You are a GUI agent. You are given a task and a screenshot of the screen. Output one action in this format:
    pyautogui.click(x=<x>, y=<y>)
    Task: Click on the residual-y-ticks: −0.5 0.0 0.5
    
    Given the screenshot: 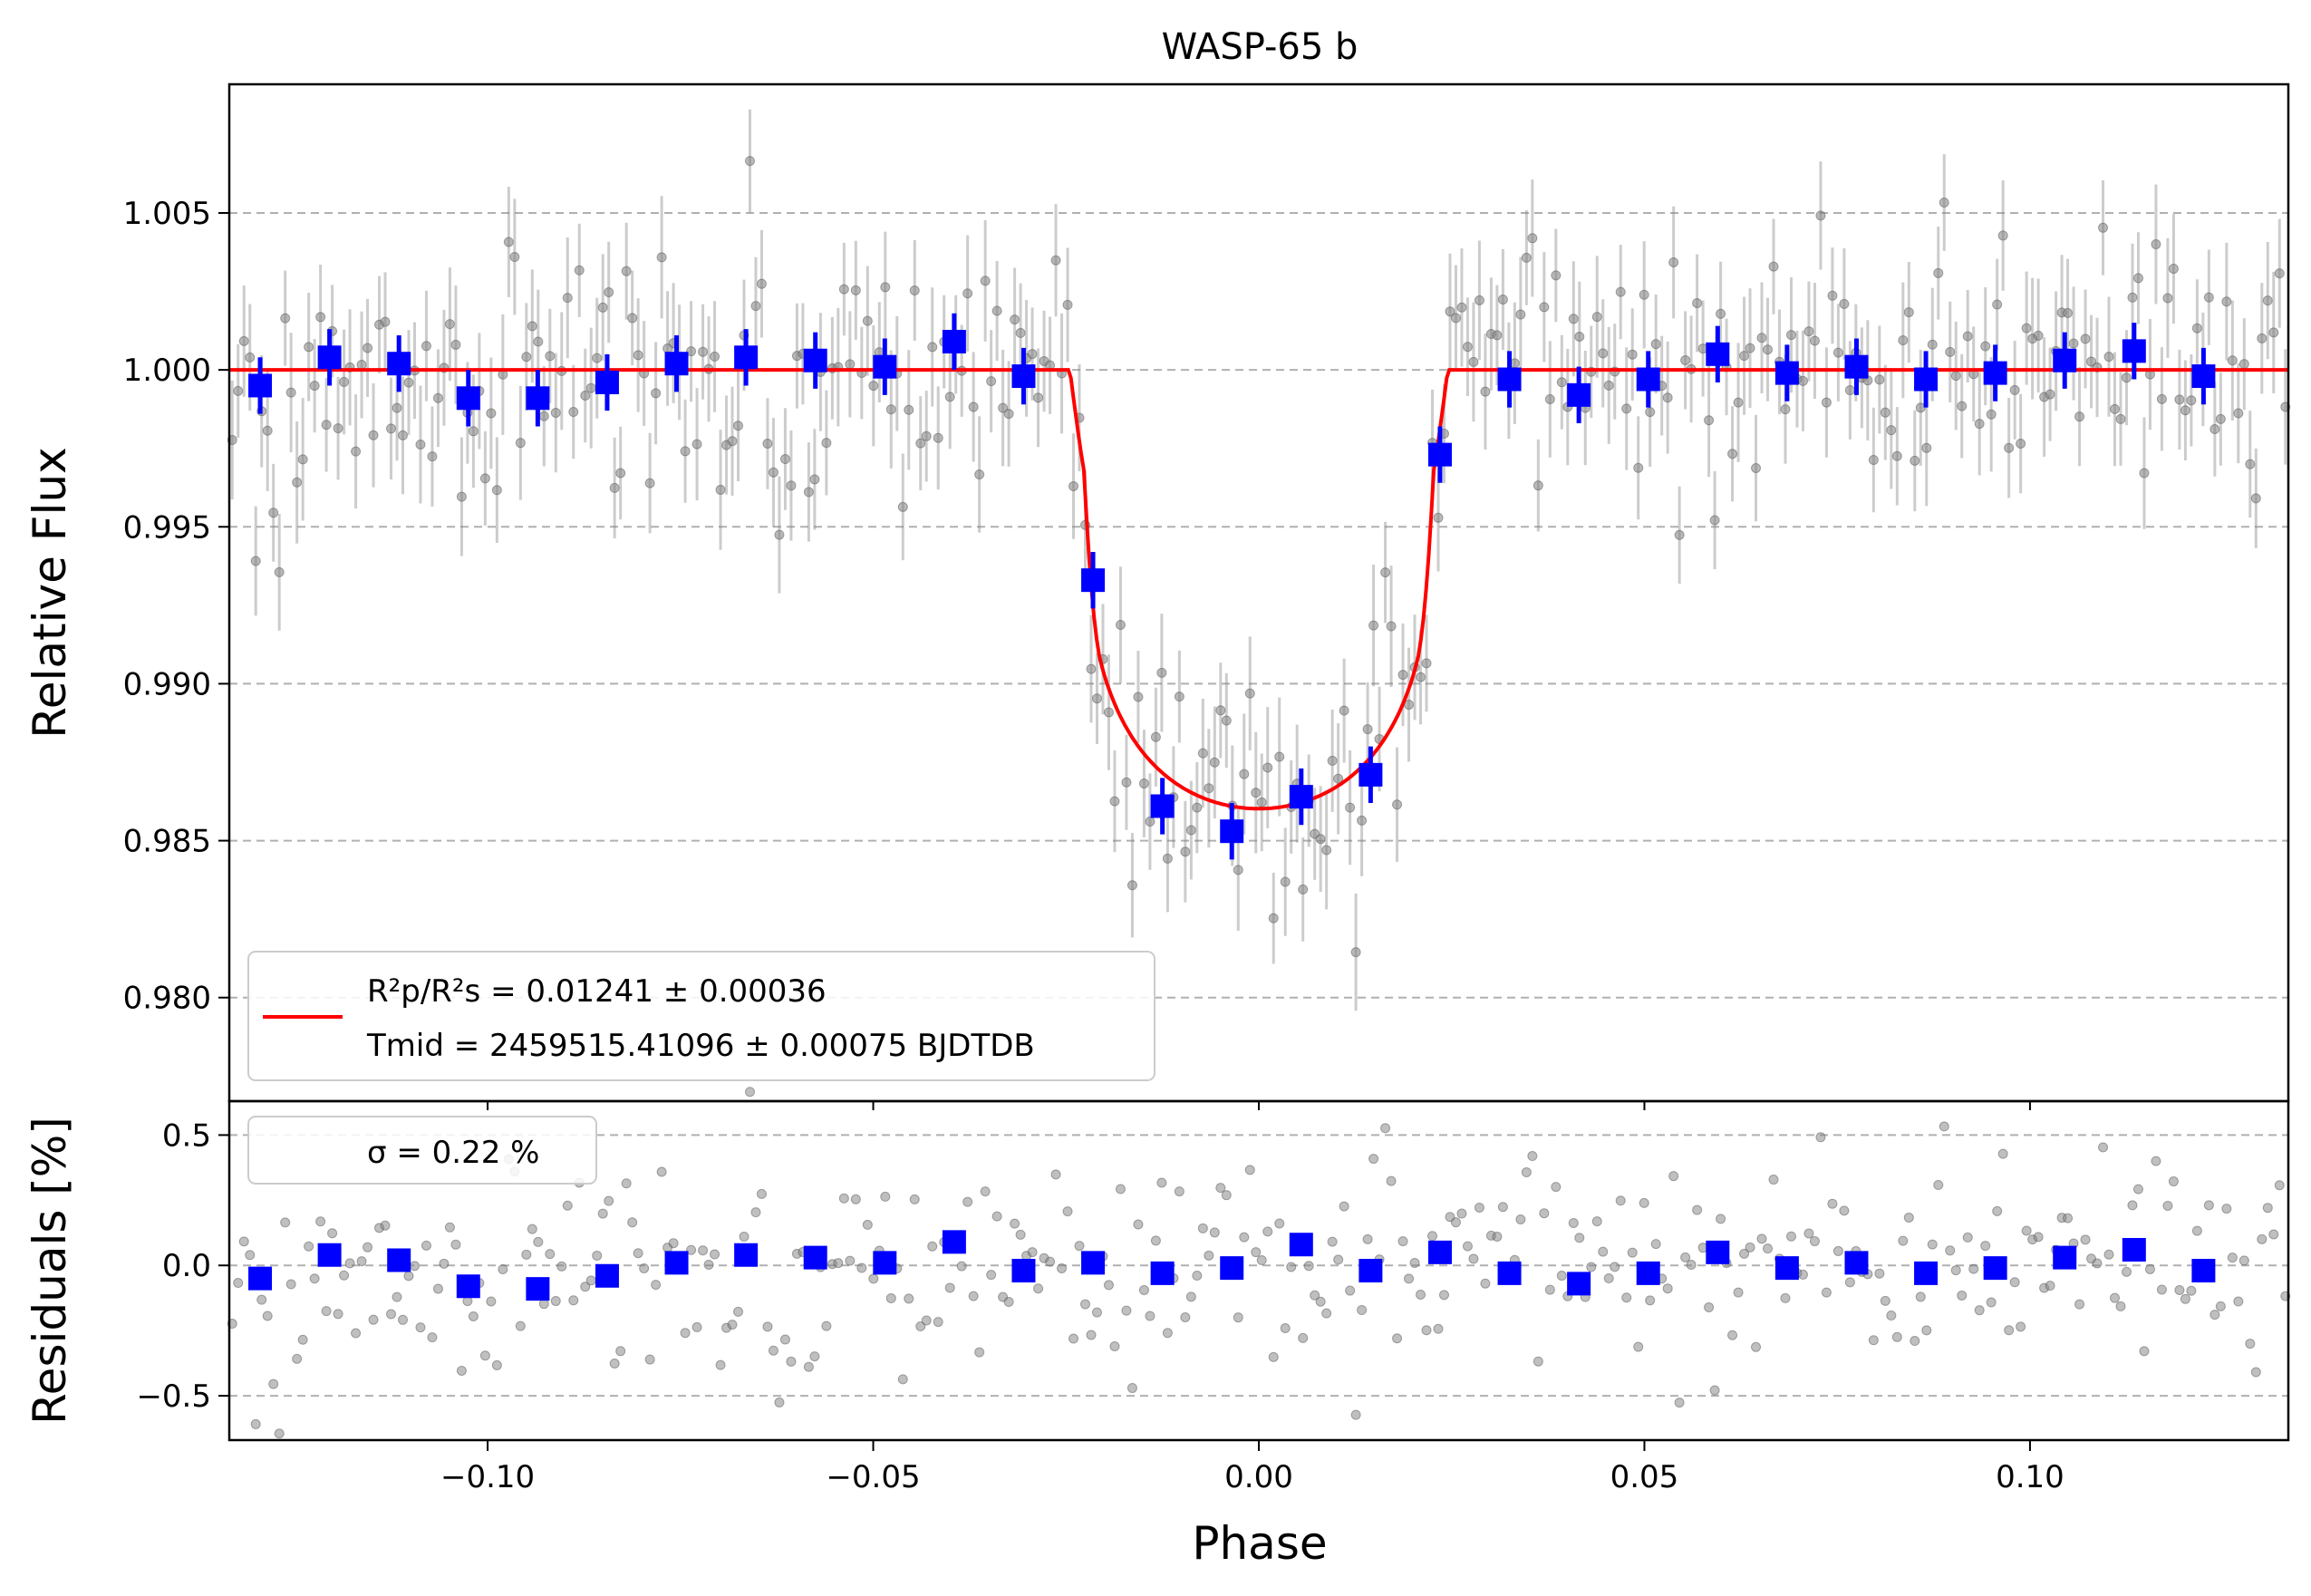 What is the action you would take?
    pyautogui.click(x=182, y=1266)
    